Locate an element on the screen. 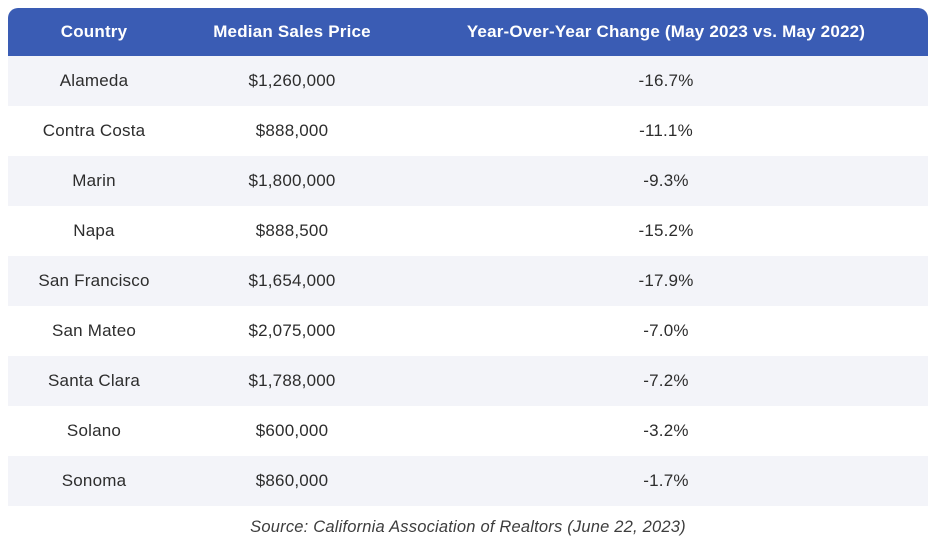 This screenshot has height=559, width=948. cell-country: Napa is located at coordinates (94, 230).